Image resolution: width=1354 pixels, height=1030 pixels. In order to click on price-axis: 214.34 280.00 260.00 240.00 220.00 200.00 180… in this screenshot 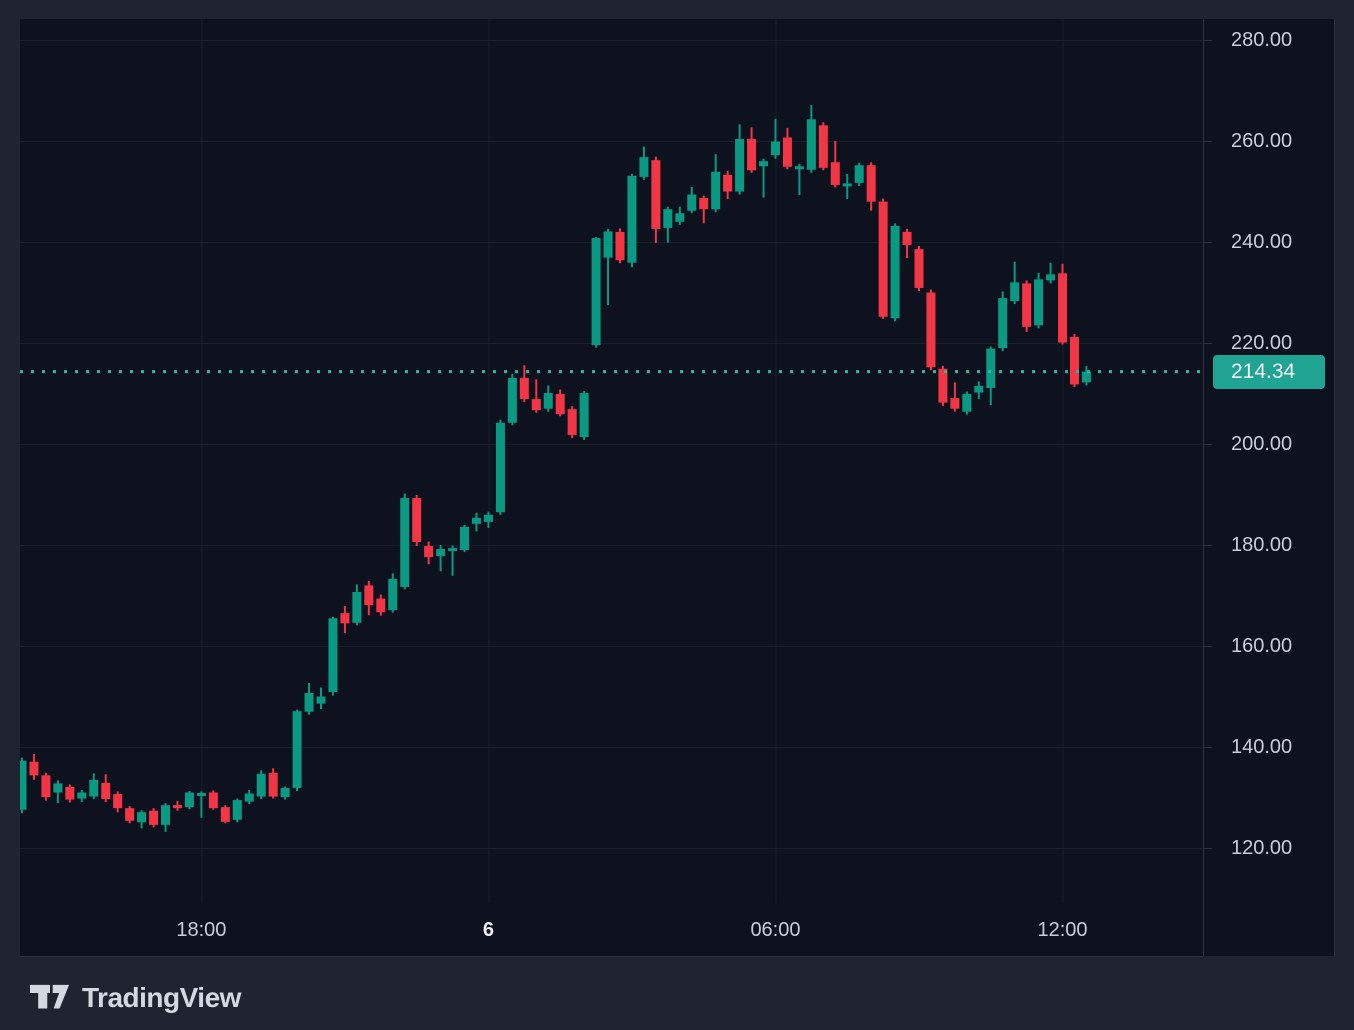, I will do `click(1269, 487)`.